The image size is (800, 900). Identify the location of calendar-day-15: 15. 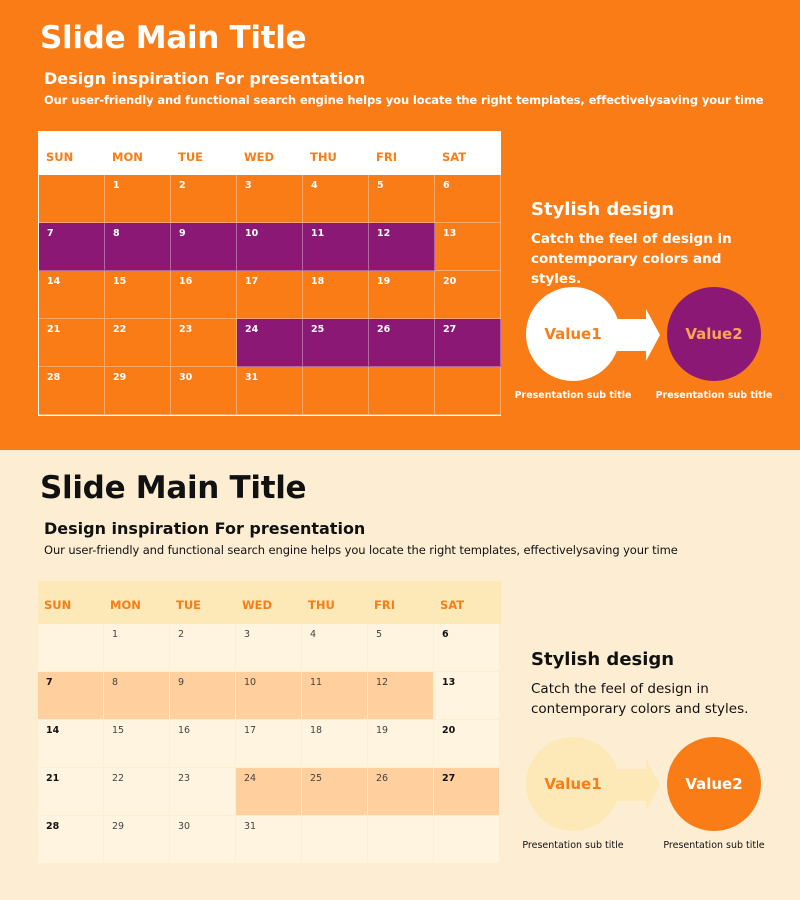
(137, 744).